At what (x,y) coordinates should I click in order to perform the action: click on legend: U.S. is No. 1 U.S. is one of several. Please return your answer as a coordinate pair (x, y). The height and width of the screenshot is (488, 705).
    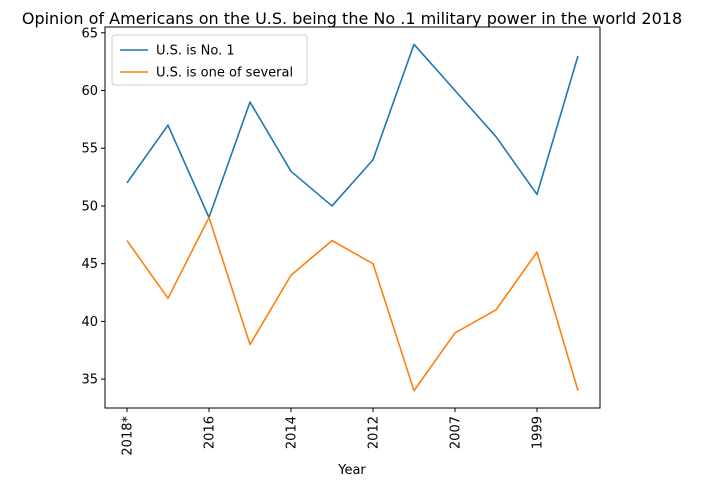
    Looking at the image, I should click on (209, 60).